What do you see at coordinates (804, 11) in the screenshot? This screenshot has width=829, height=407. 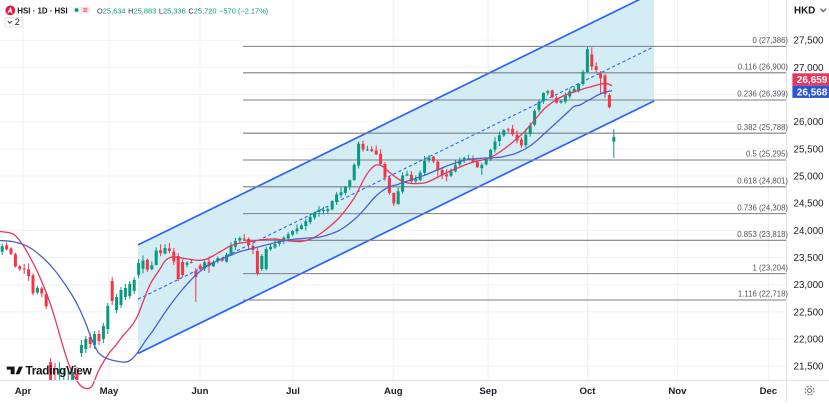 I see `svg-text: HKD` at bounding box center [804, 11].